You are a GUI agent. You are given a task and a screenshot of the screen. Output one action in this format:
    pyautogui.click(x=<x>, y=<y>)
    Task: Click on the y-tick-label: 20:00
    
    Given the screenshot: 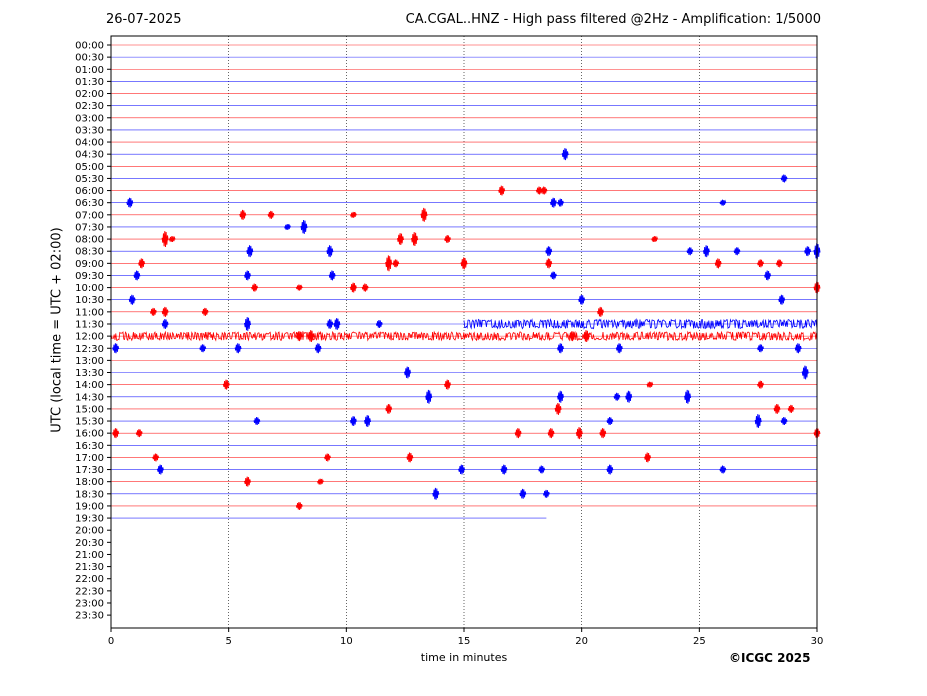 What is the action you would take?
    pyautogui.click(x=89, y=531)
    